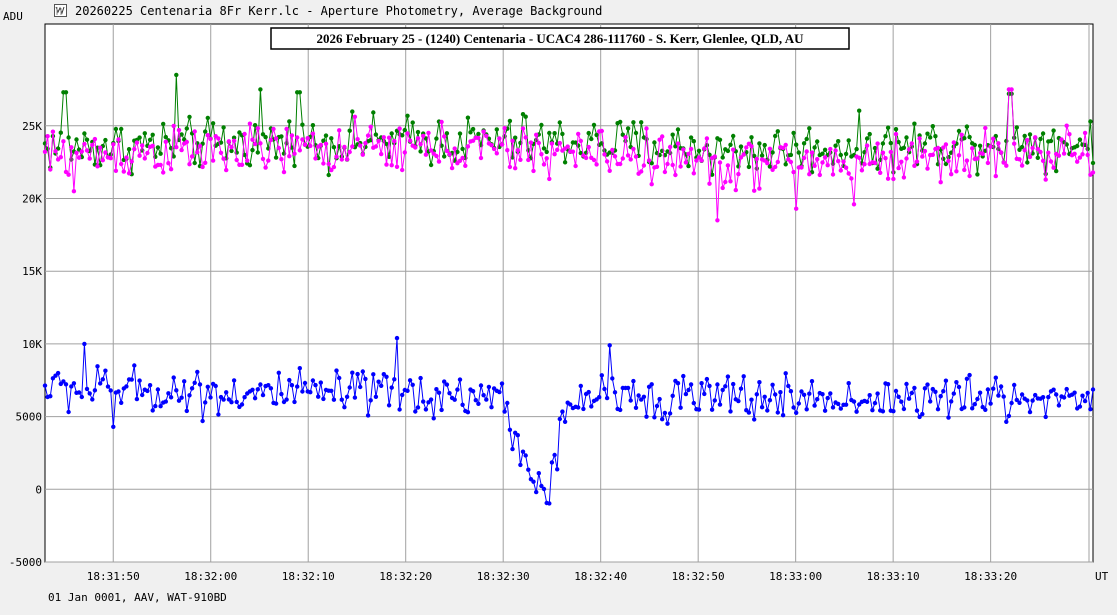  I want to click on x-tick-label: 18:31:50, so click(113, 576).